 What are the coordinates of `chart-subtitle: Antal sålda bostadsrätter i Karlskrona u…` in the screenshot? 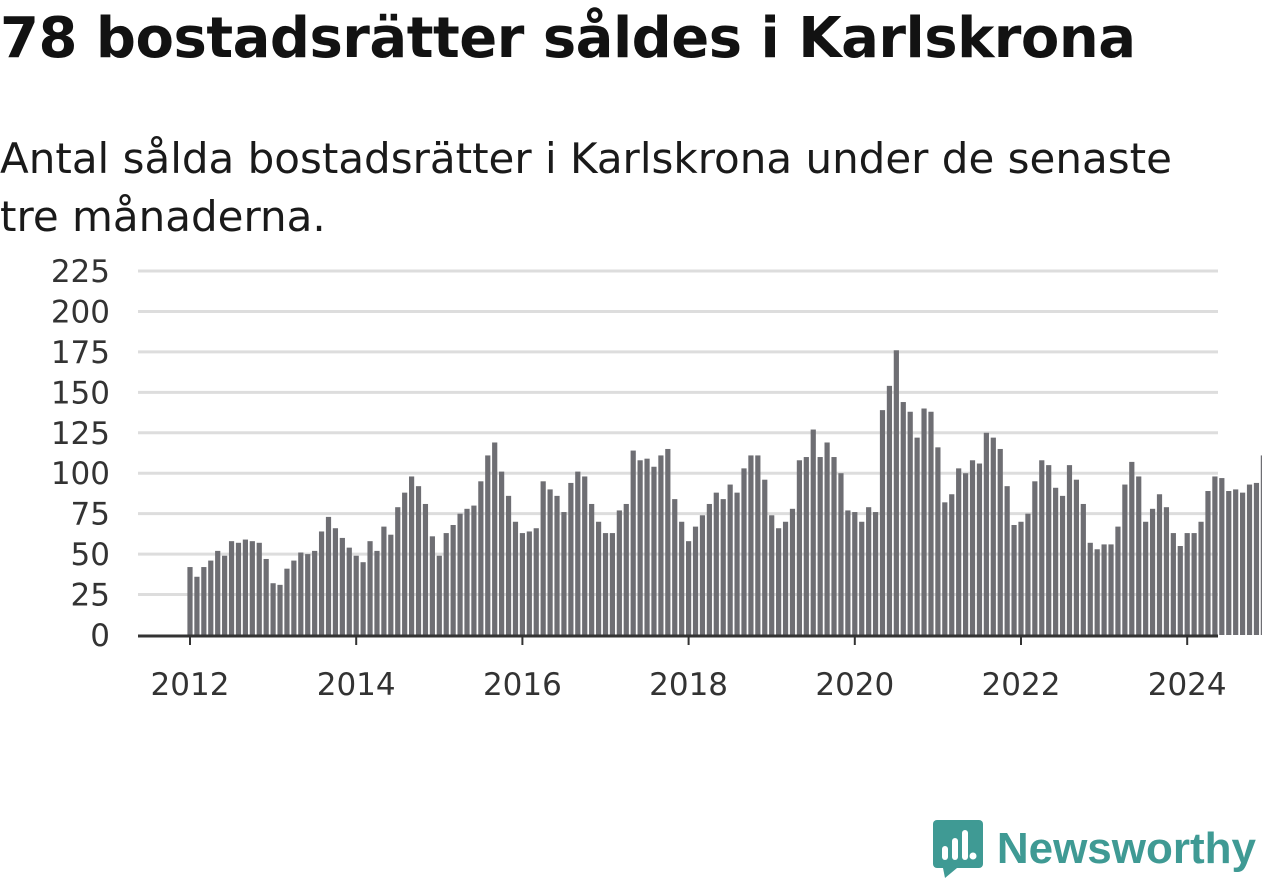 It's located at (586, 187).